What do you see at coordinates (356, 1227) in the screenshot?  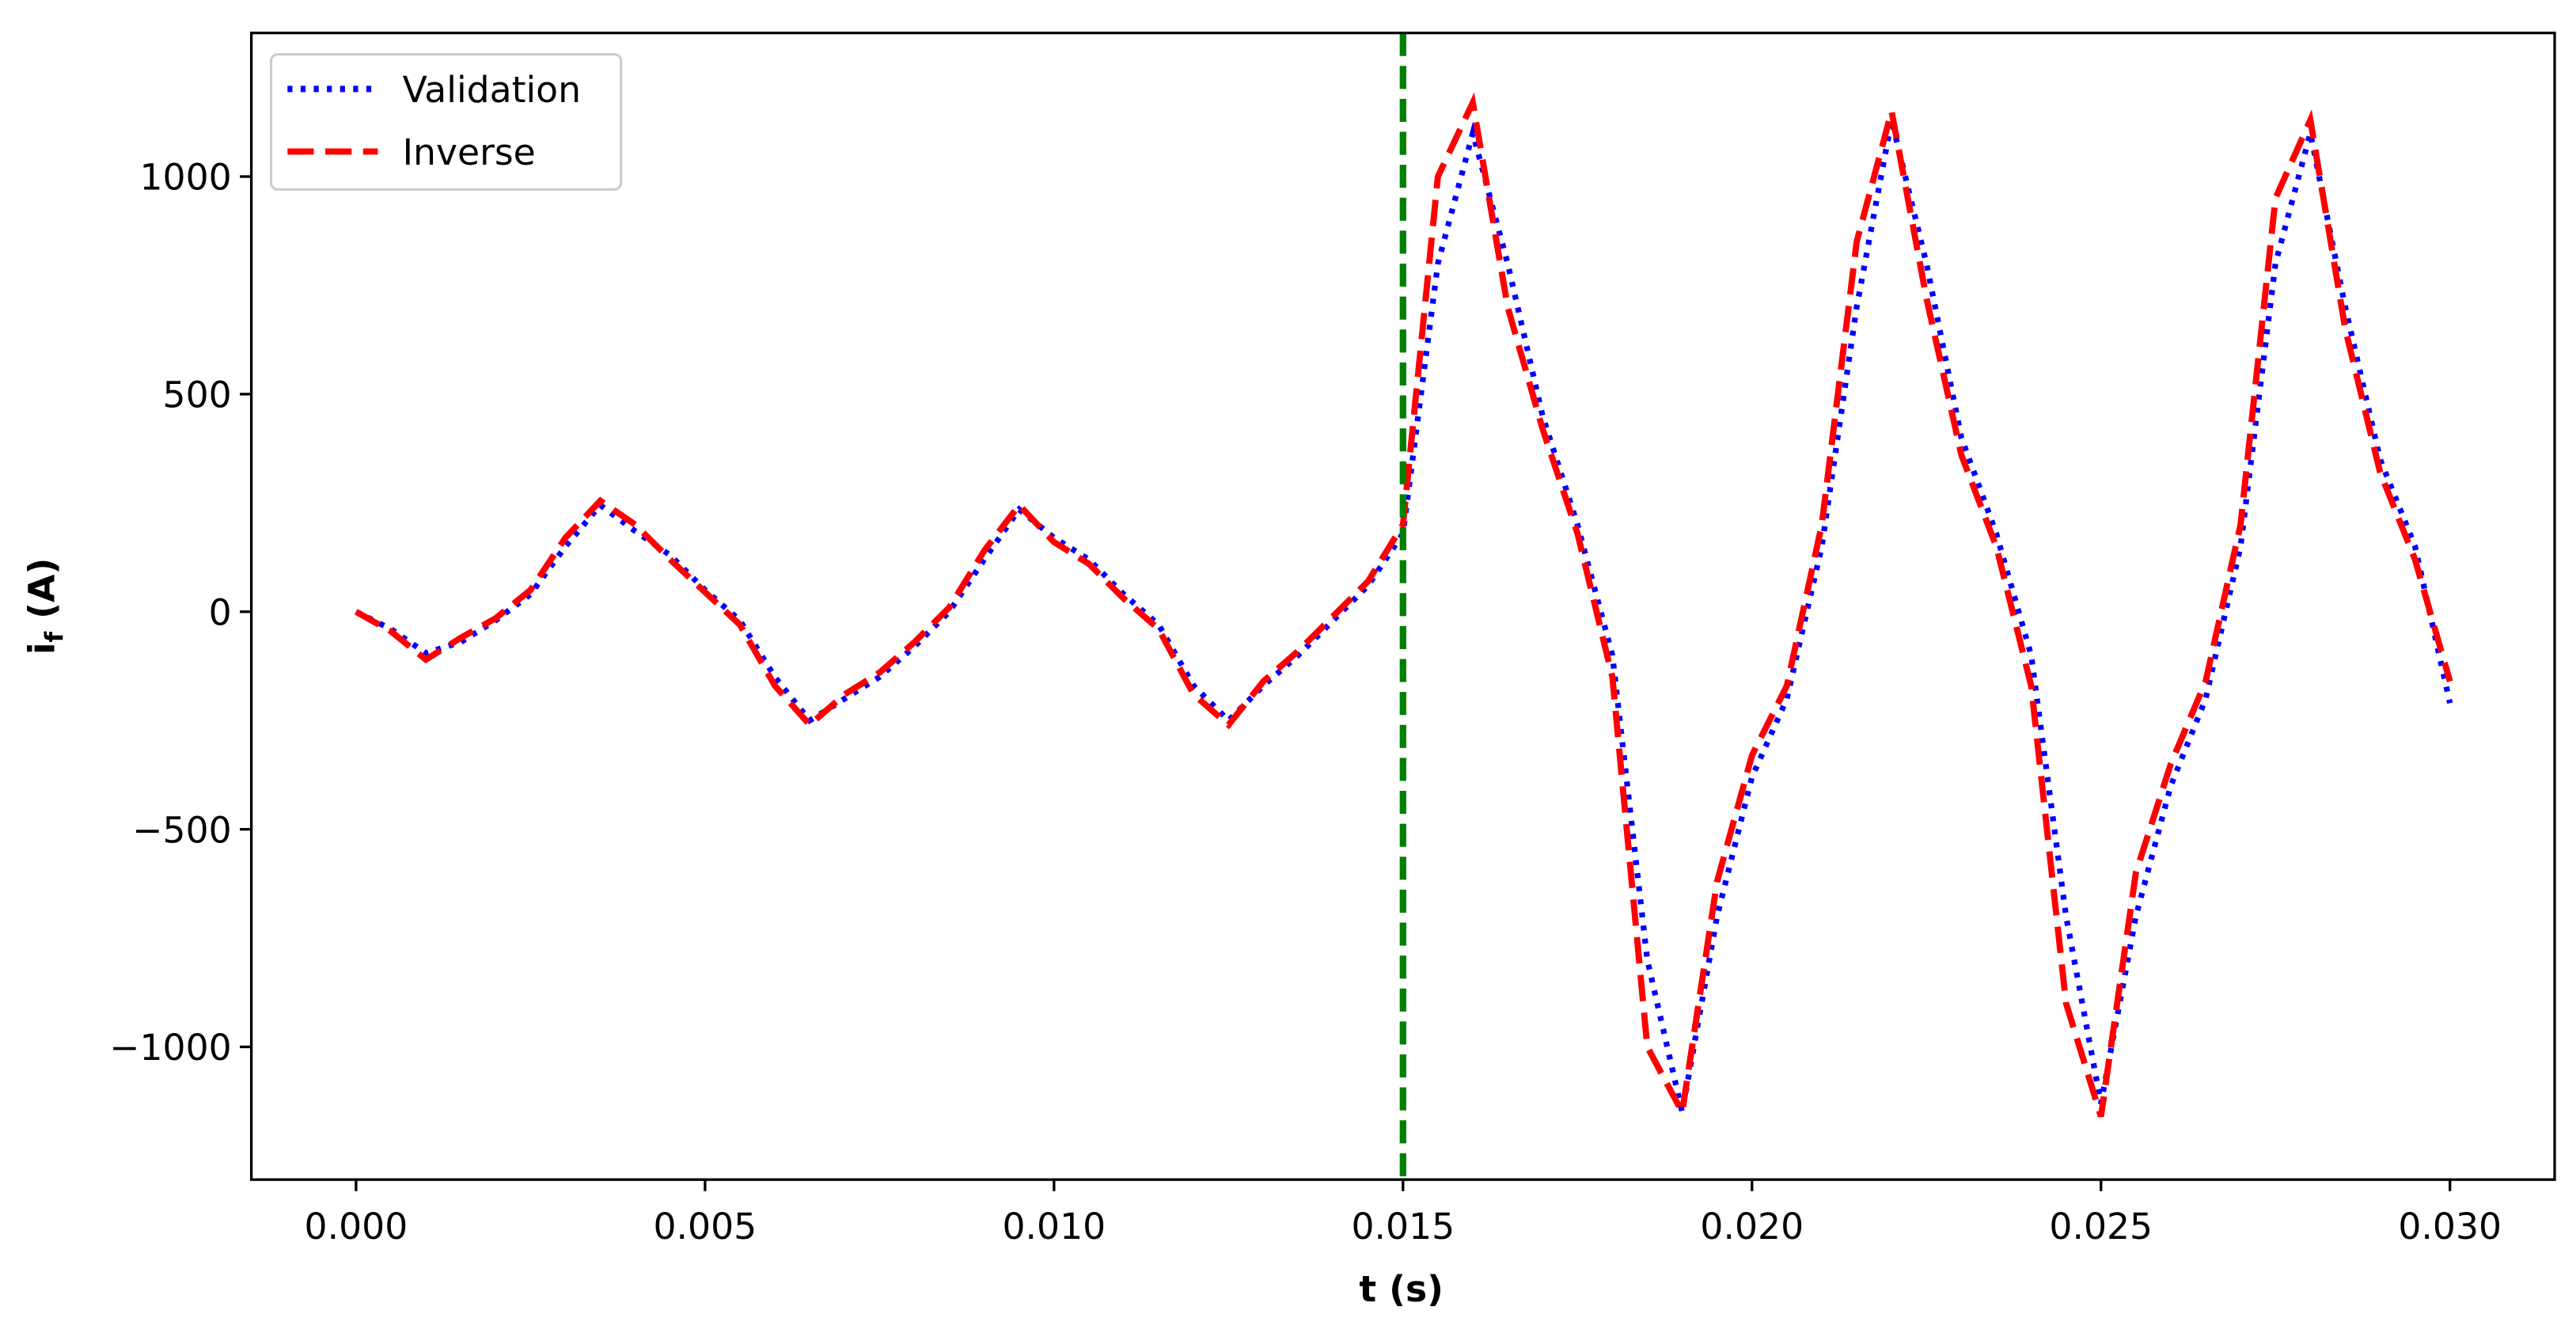 I see `x-tick-label: 0.000` at bounding box center [356, 1227].